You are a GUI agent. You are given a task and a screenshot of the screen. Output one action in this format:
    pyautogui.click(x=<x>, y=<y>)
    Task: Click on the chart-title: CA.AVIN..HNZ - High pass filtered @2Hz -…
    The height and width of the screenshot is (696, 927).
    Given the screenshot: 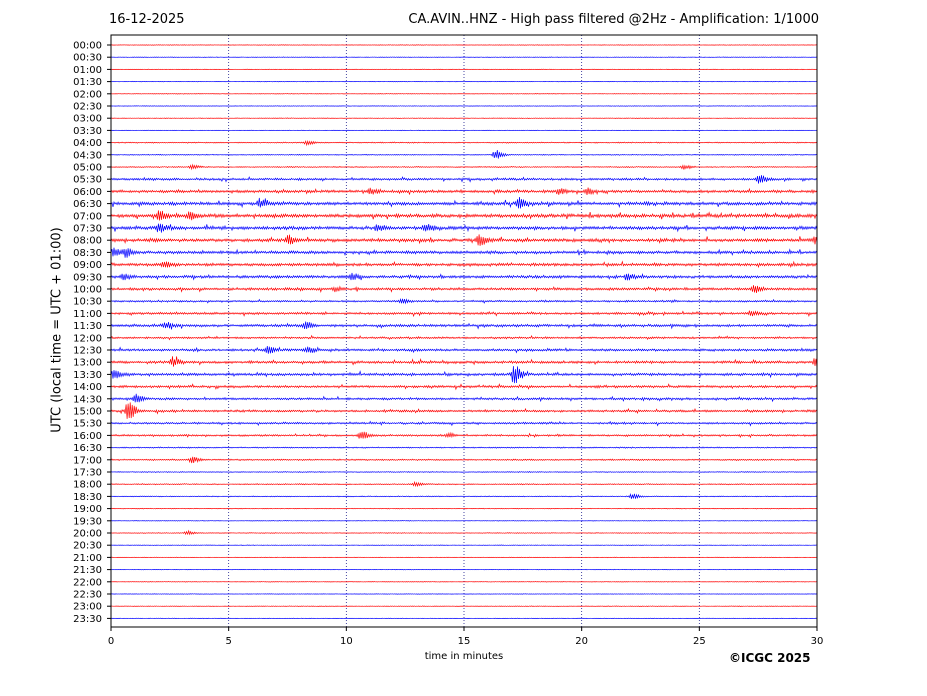 What is the action you would take?
    pyautogui.click(x=613, y=19)
    